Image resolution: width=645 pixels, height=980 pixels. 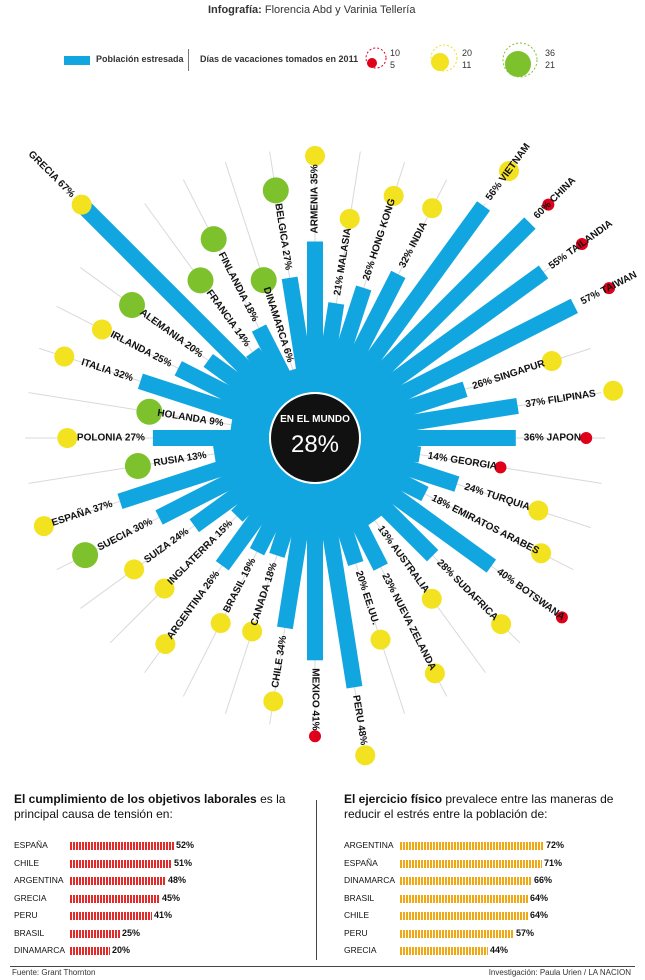 I want to click on exercise-value: 66%, so click(x=543, y=880).